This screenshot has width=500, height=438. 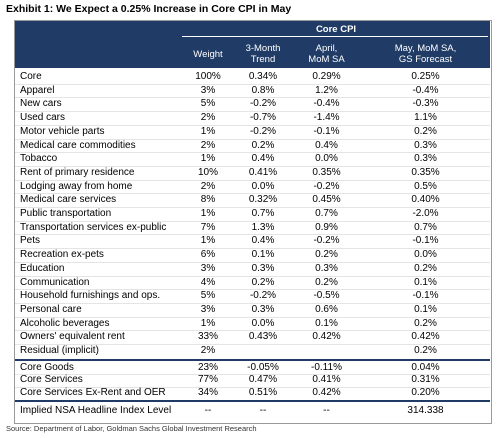 I want to click on row-label: Transportation services ex-public, so click(x=93, y=227).